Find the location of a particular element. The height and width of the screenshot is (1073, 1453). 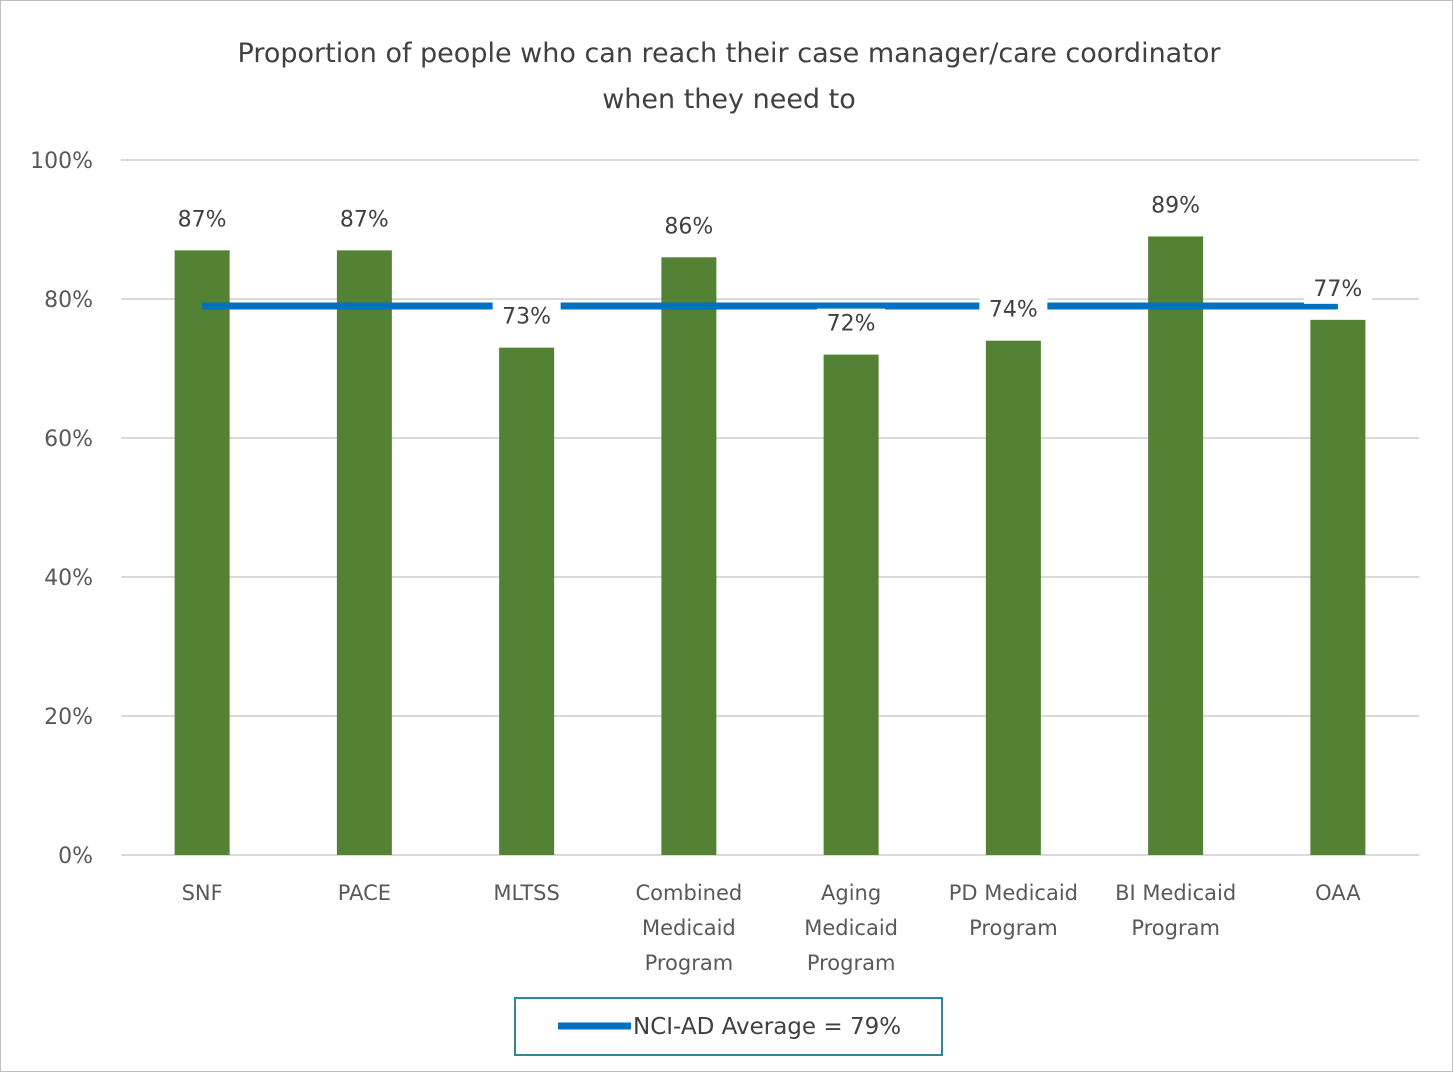

category-label: MLTSS is located at coordinates (526, 893).